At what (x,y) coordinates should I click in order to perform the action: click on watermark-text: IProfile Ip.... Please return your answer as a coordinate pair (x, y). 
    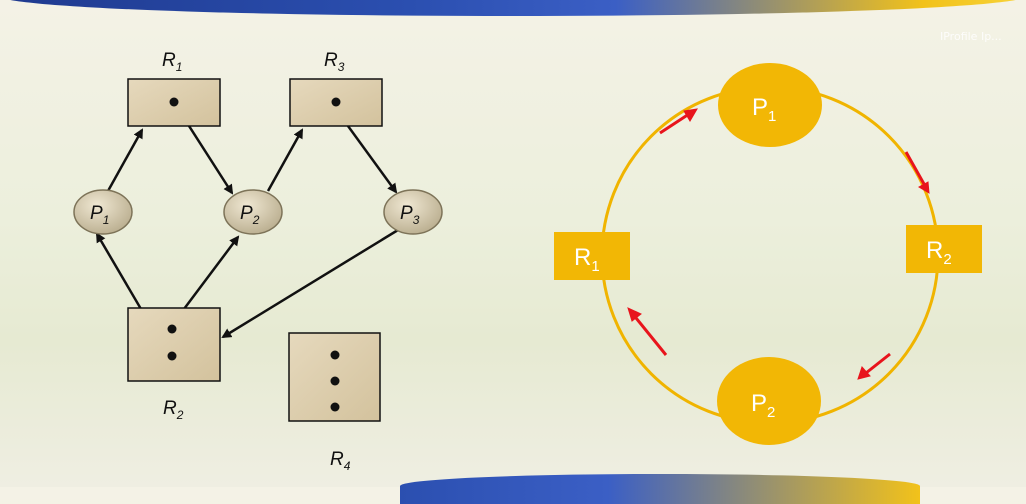
    Looking at the image, I should click on (971, 36).